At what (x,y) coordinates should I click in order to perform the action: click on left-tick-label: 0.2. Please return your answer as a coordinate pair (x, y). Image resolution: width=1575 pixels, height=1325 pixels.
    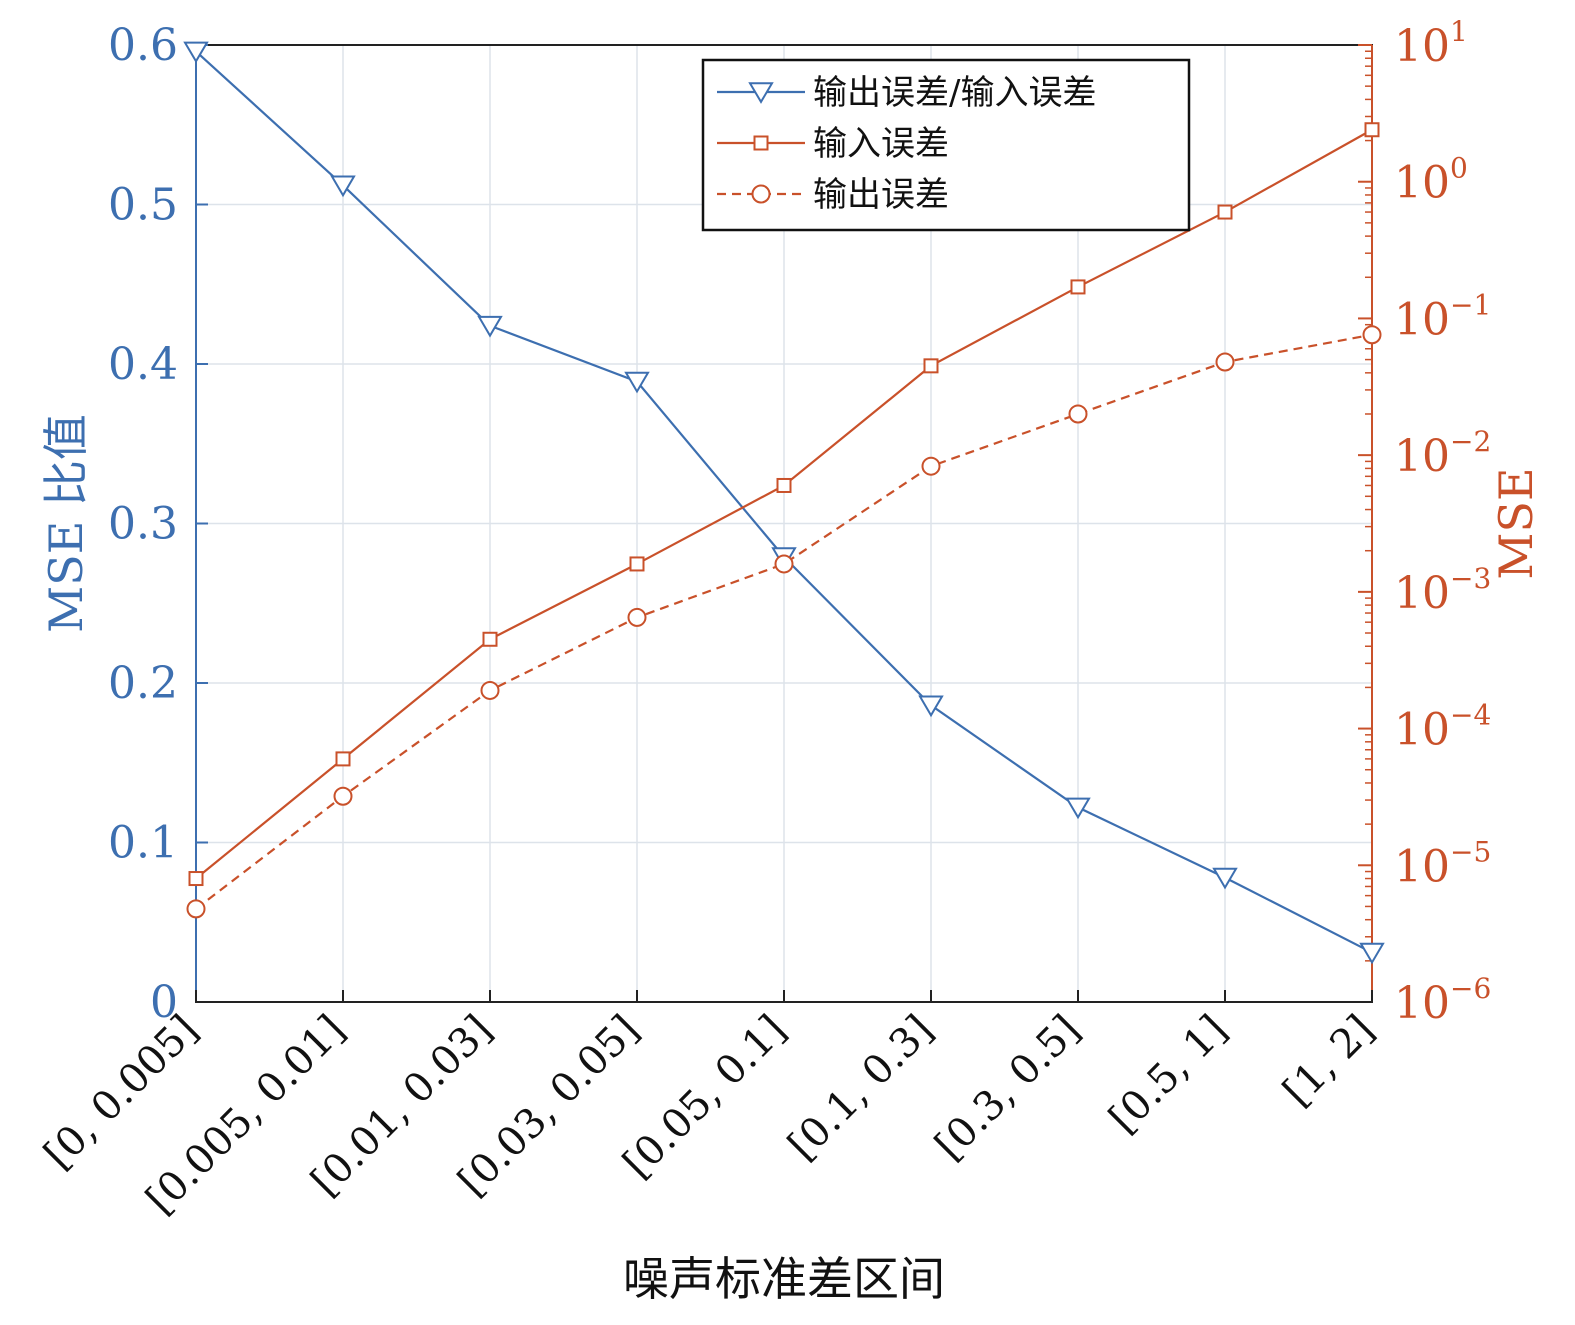
    Looking at the image, I should click on (143, 683).